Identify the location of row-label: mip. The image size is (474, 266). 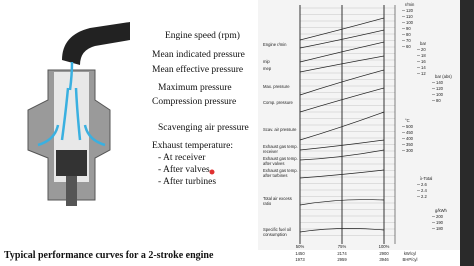
(266, 61).